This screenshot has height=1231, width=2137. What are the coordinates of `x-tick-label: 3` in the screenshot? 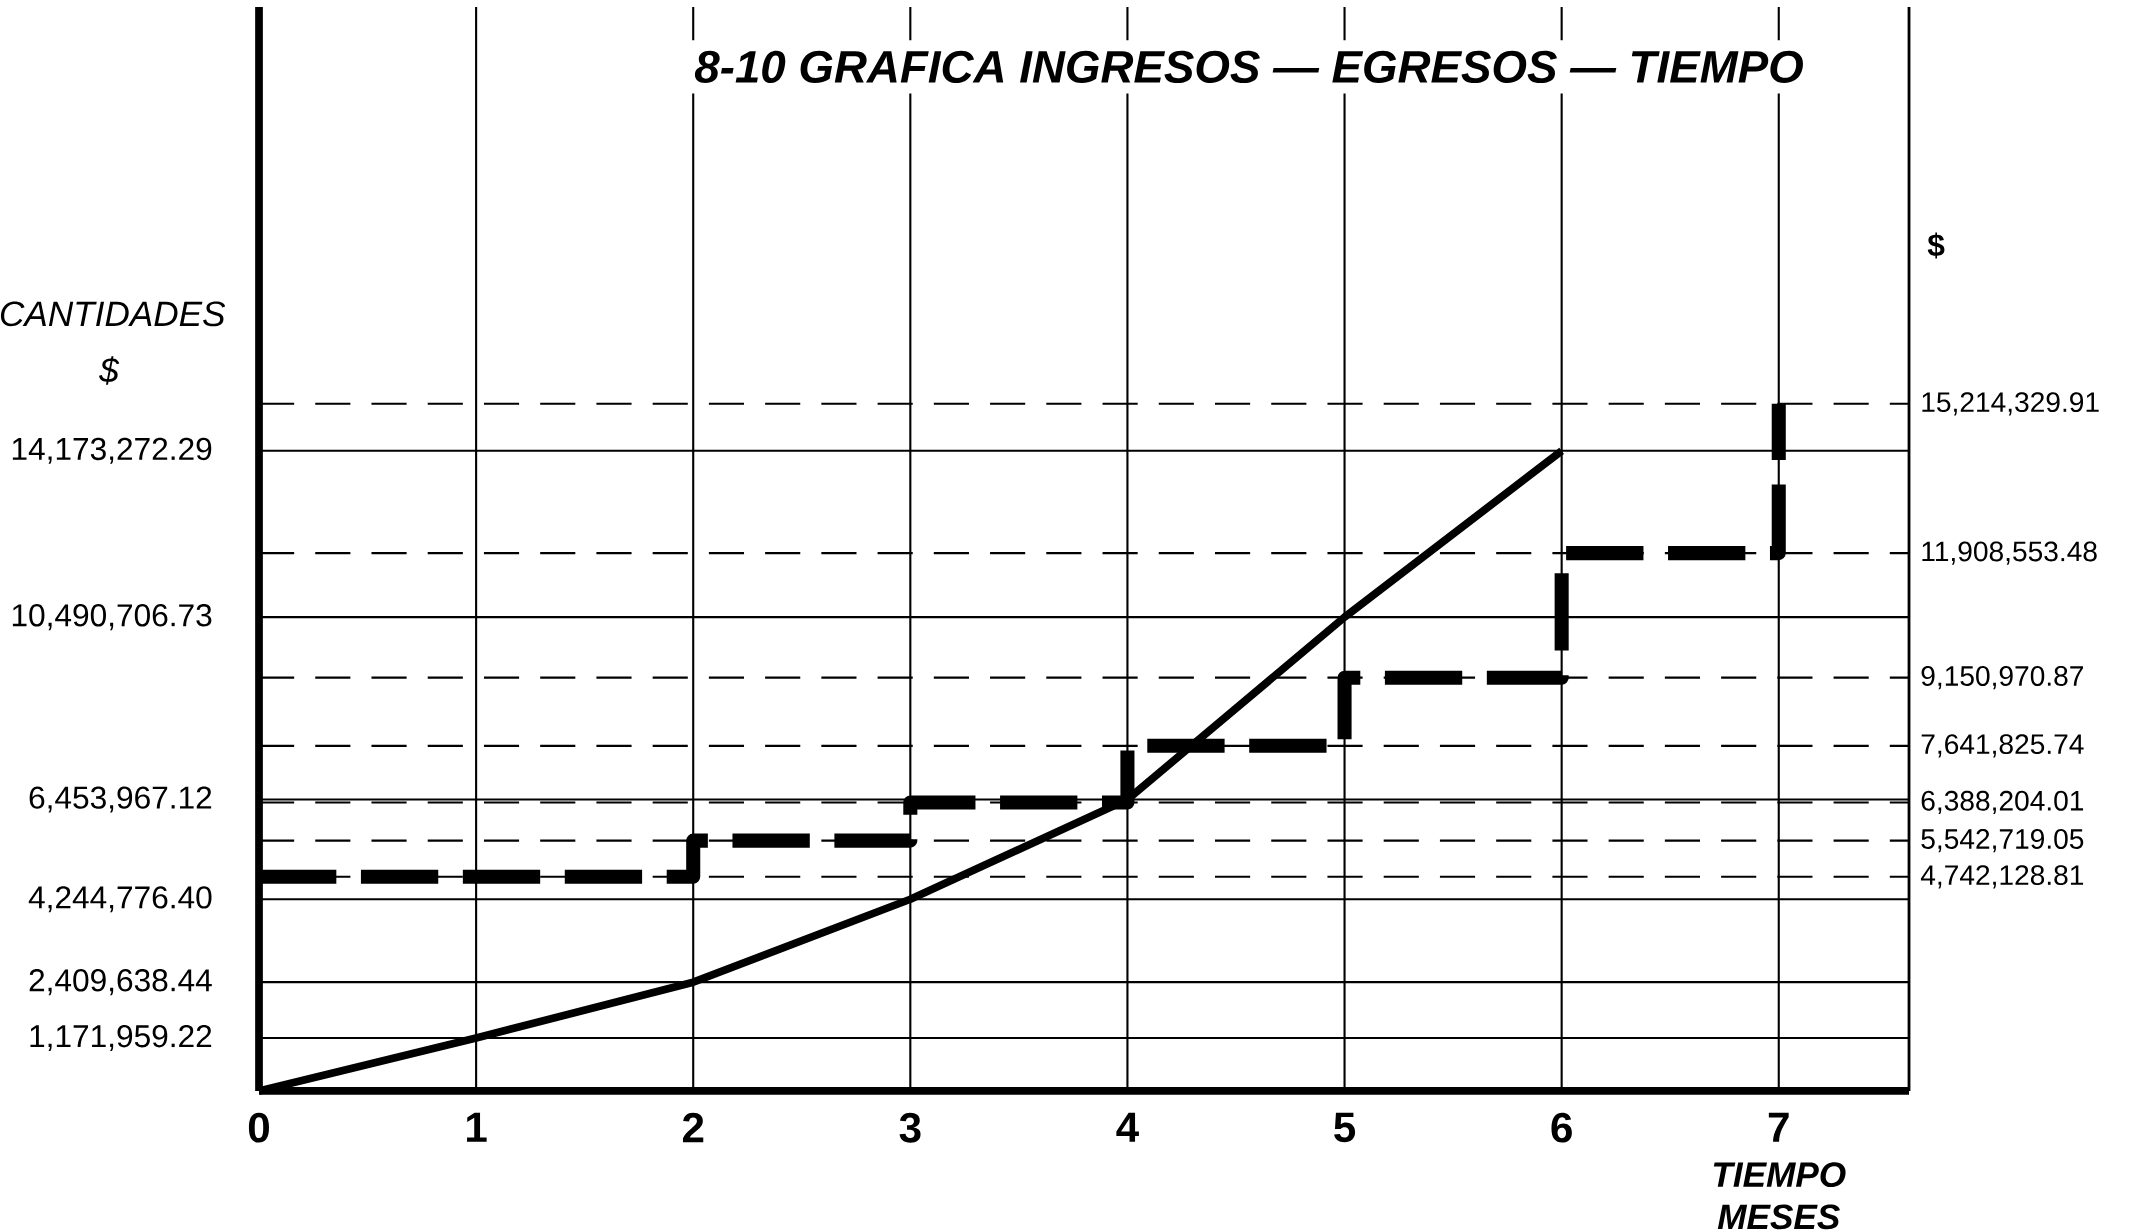 It's located at (910, 1127).